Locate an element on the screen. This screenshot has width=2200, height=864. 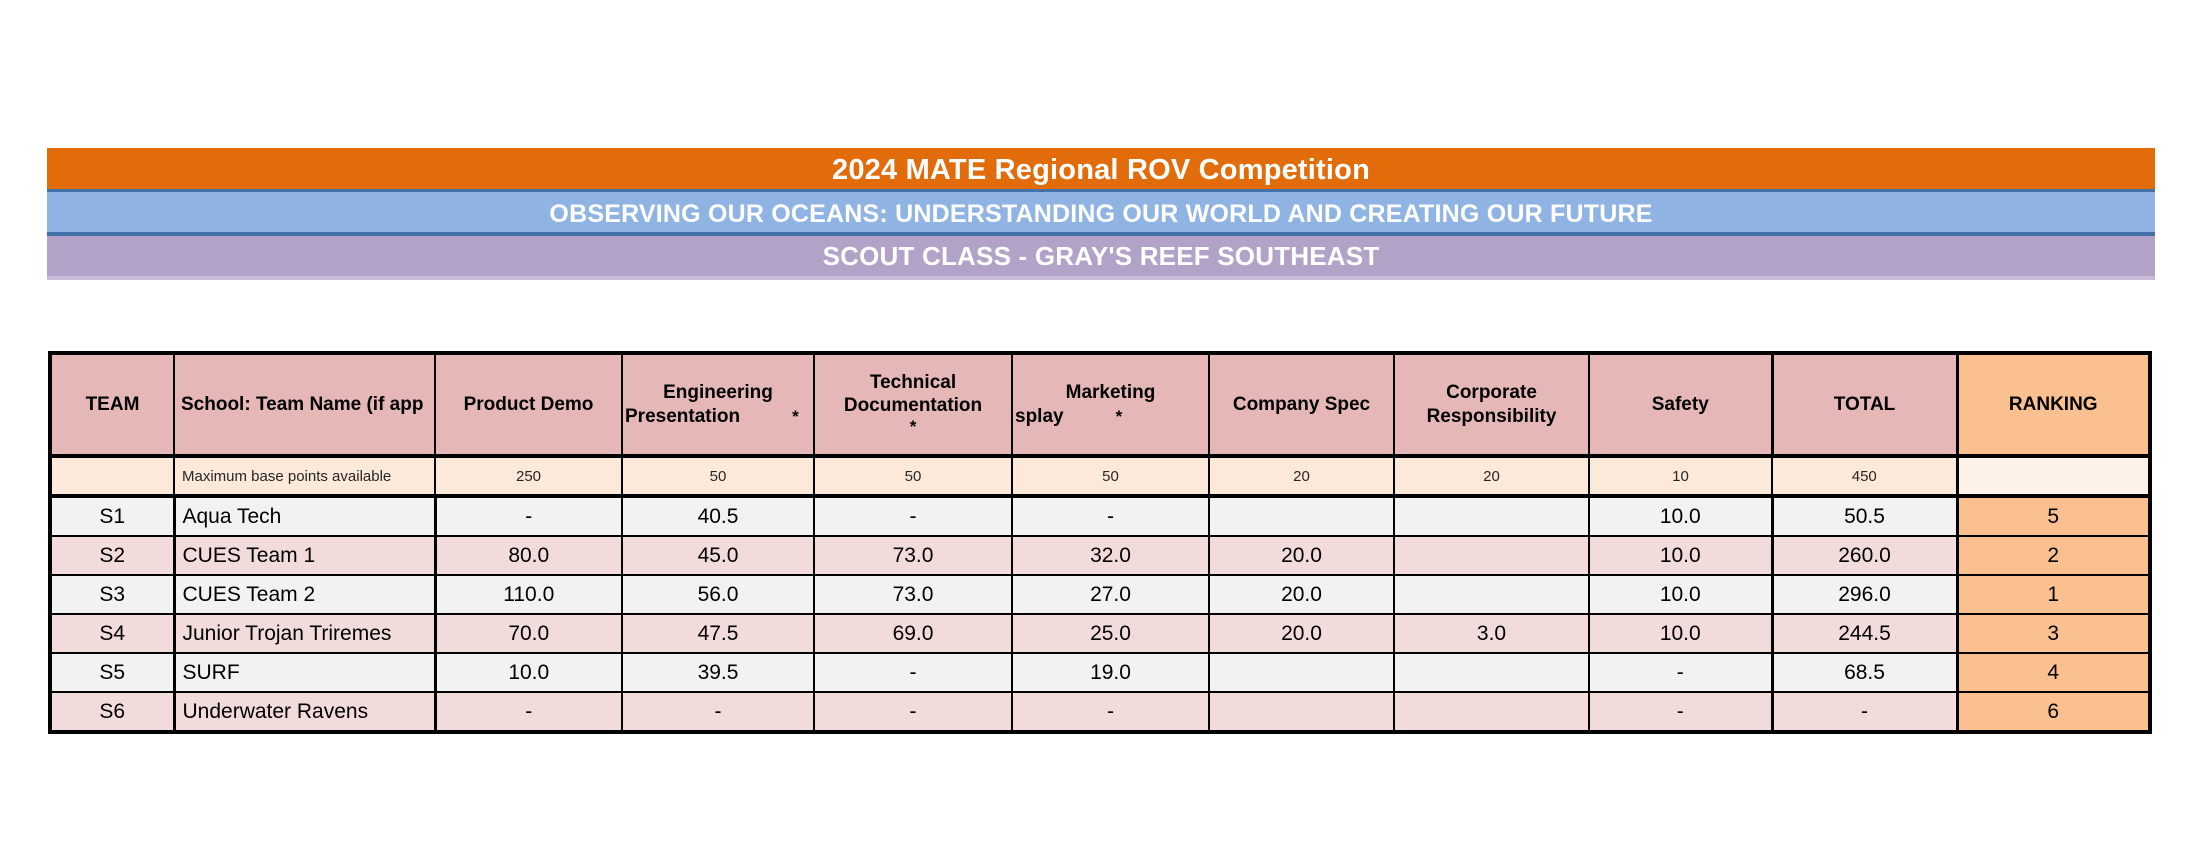
column-header-technical-documentation: Technical Documentation * is located at coordinates (913, 404).